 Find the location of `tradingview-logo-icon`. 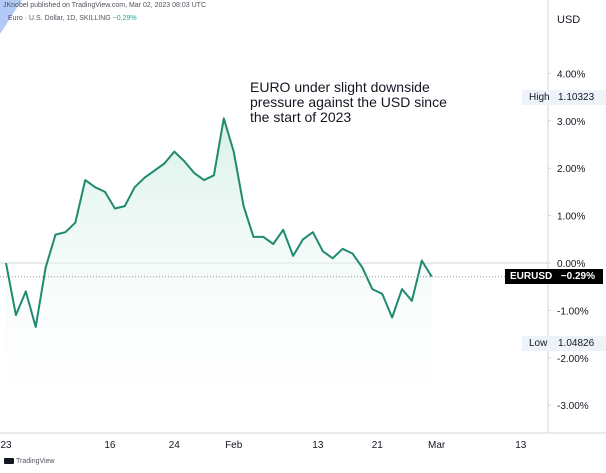

tradingview-logo-icon is located at coordinates (9, 461).